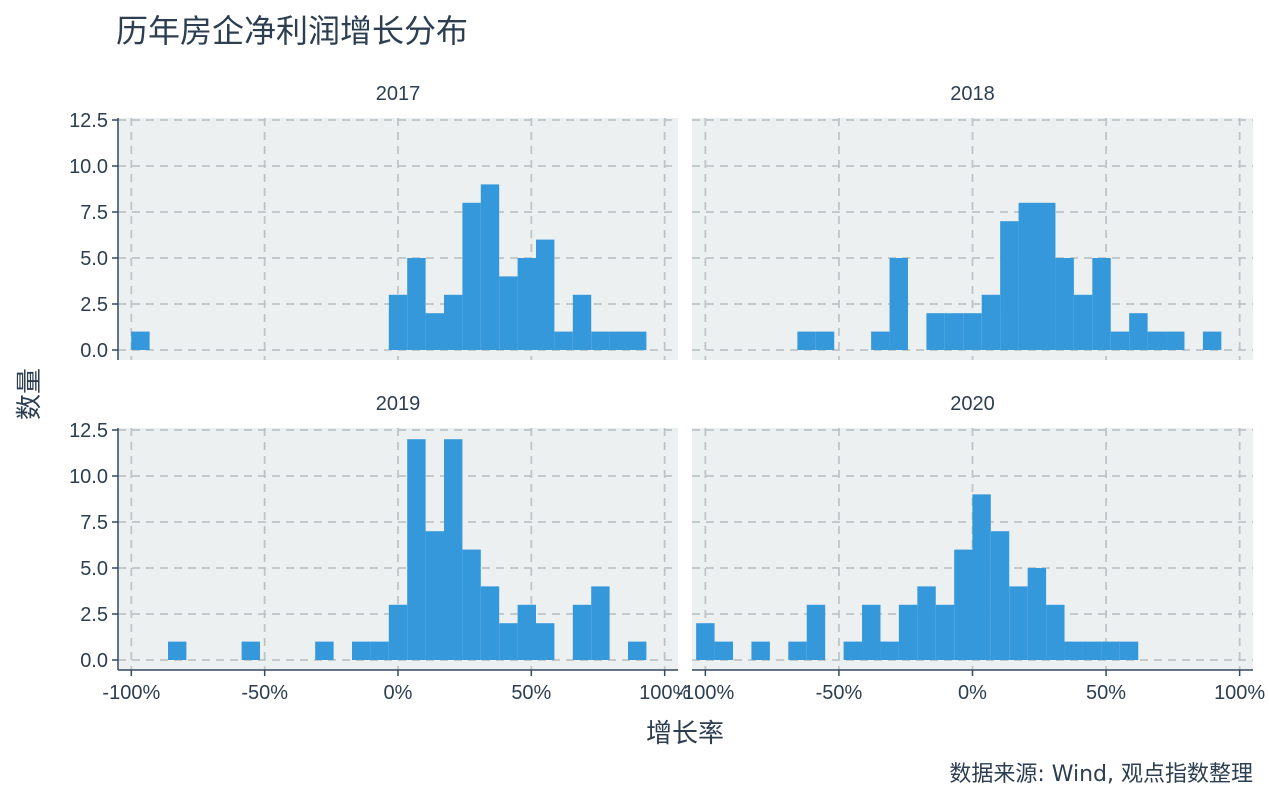 This screenshot has height=802, width=1269. What do you see at coordinates (94, 213) in the screenshot?
I see `y-tick-label: 7.5` at bounding box center [94, 213].